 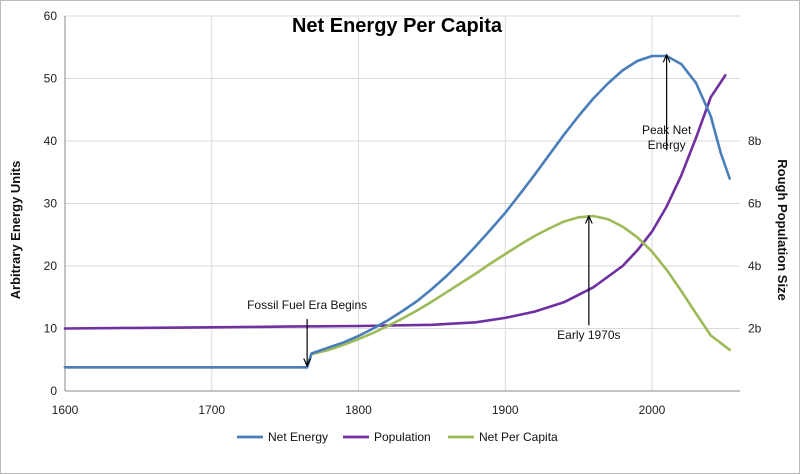 I want to click on legend-label: Population, so click(x=402, y=437).